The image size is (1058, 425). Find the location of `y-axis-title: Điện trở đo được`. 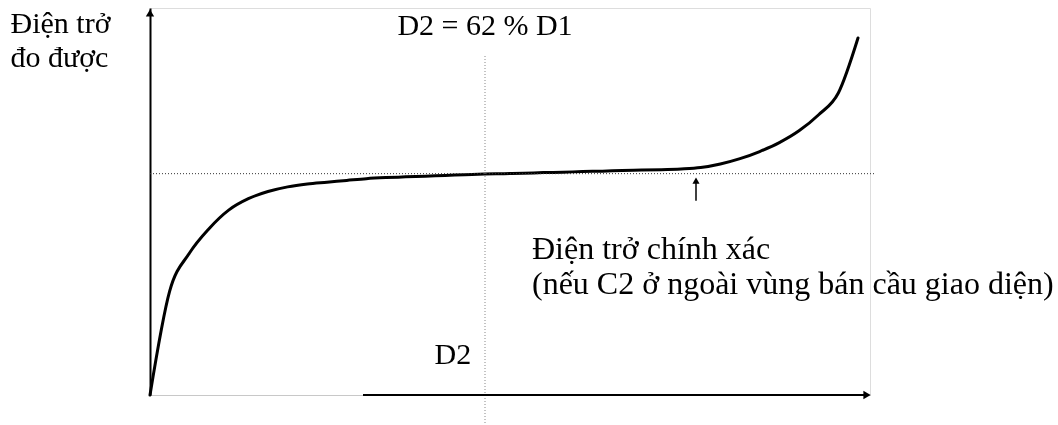

y-axis-title: Điện trở đo được is located at coordinates (61, 39).